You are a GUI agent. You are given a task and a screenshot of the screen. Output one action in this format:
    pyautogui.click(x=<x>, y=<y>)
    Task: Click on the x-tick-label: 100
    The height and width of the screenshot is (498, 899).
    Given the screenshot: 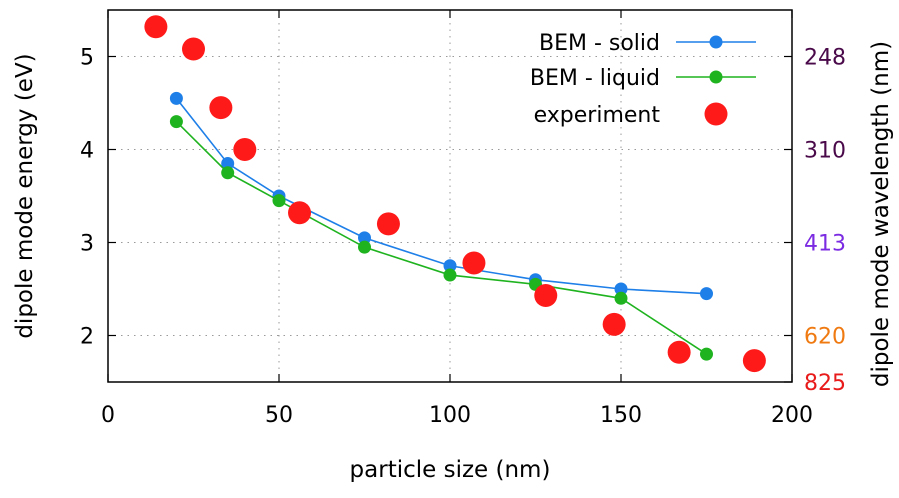 What is the action you would take?
    pyautogui.click(x=450, y=415)
    